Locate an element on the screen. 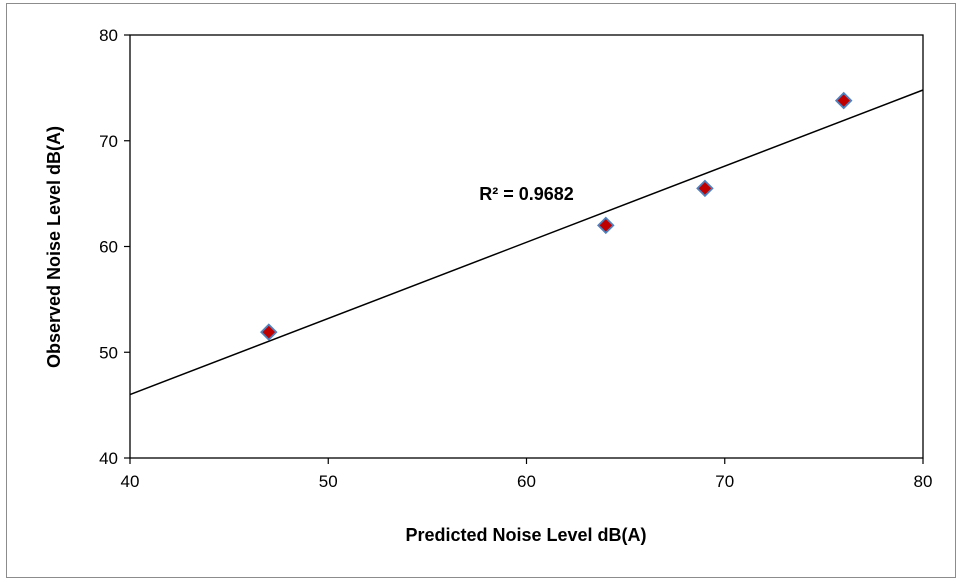 Image resolution: width=958 pixels, height=581 pixels. x-tick-label: 50 is located at coordinates (328, 481).